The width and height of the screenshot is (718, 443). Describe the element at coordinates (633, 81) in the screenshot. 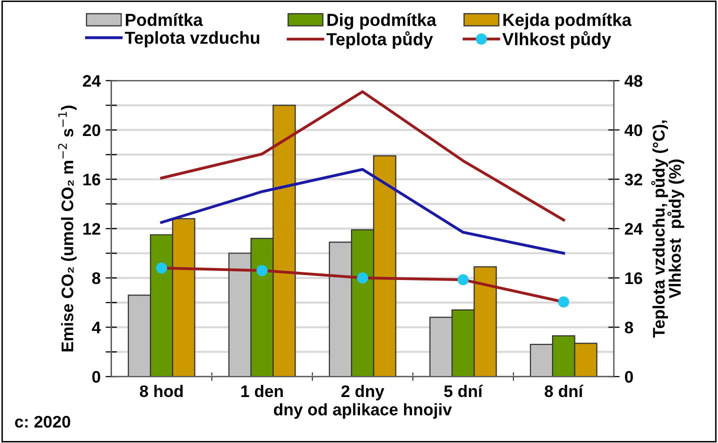

I see `y2-tick-label: 48` at that location.